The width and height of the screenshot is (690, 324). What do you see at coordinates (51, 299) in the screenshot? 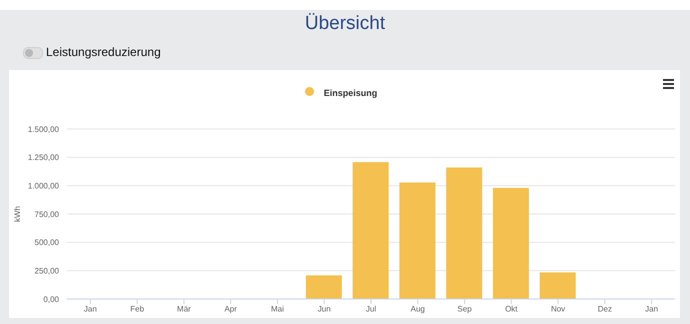
I see `y-tick-label: 0,00` at bounding box center [51, 299].